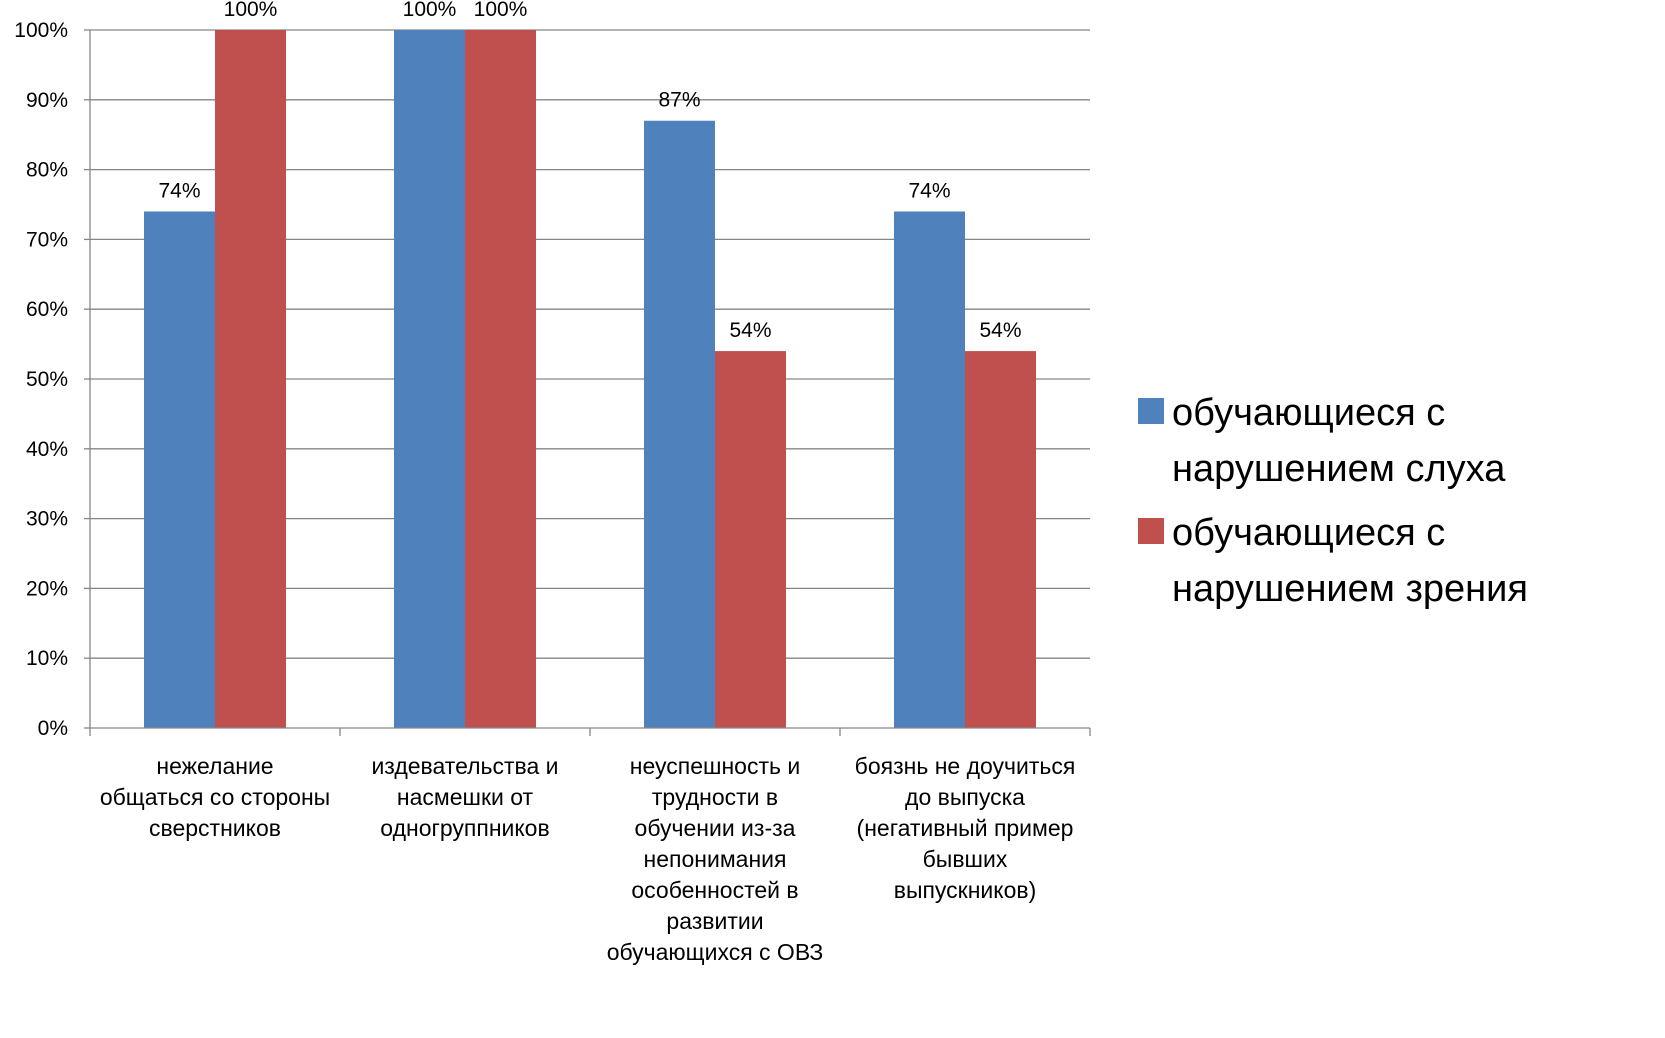 The image size is (1665, 1038). What do you see at coordinates (47, 309) in the screenshot?
I see `y-tick-label: 60%` at bounding box center [47, 309].